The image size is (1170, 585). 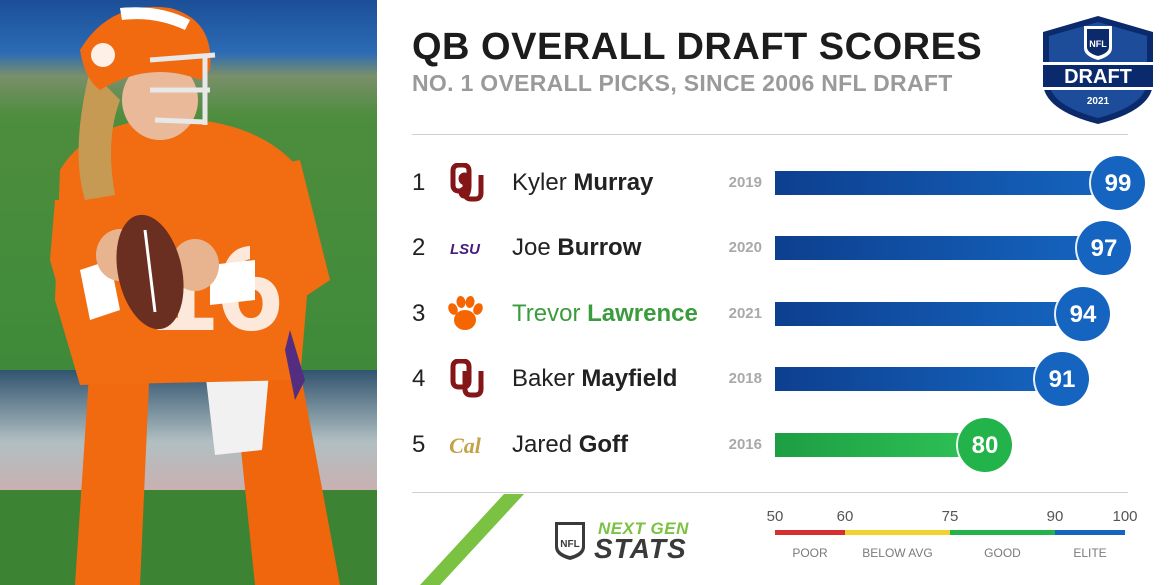 I want to click on svg-text: LSU, so click(x=465, y=249).